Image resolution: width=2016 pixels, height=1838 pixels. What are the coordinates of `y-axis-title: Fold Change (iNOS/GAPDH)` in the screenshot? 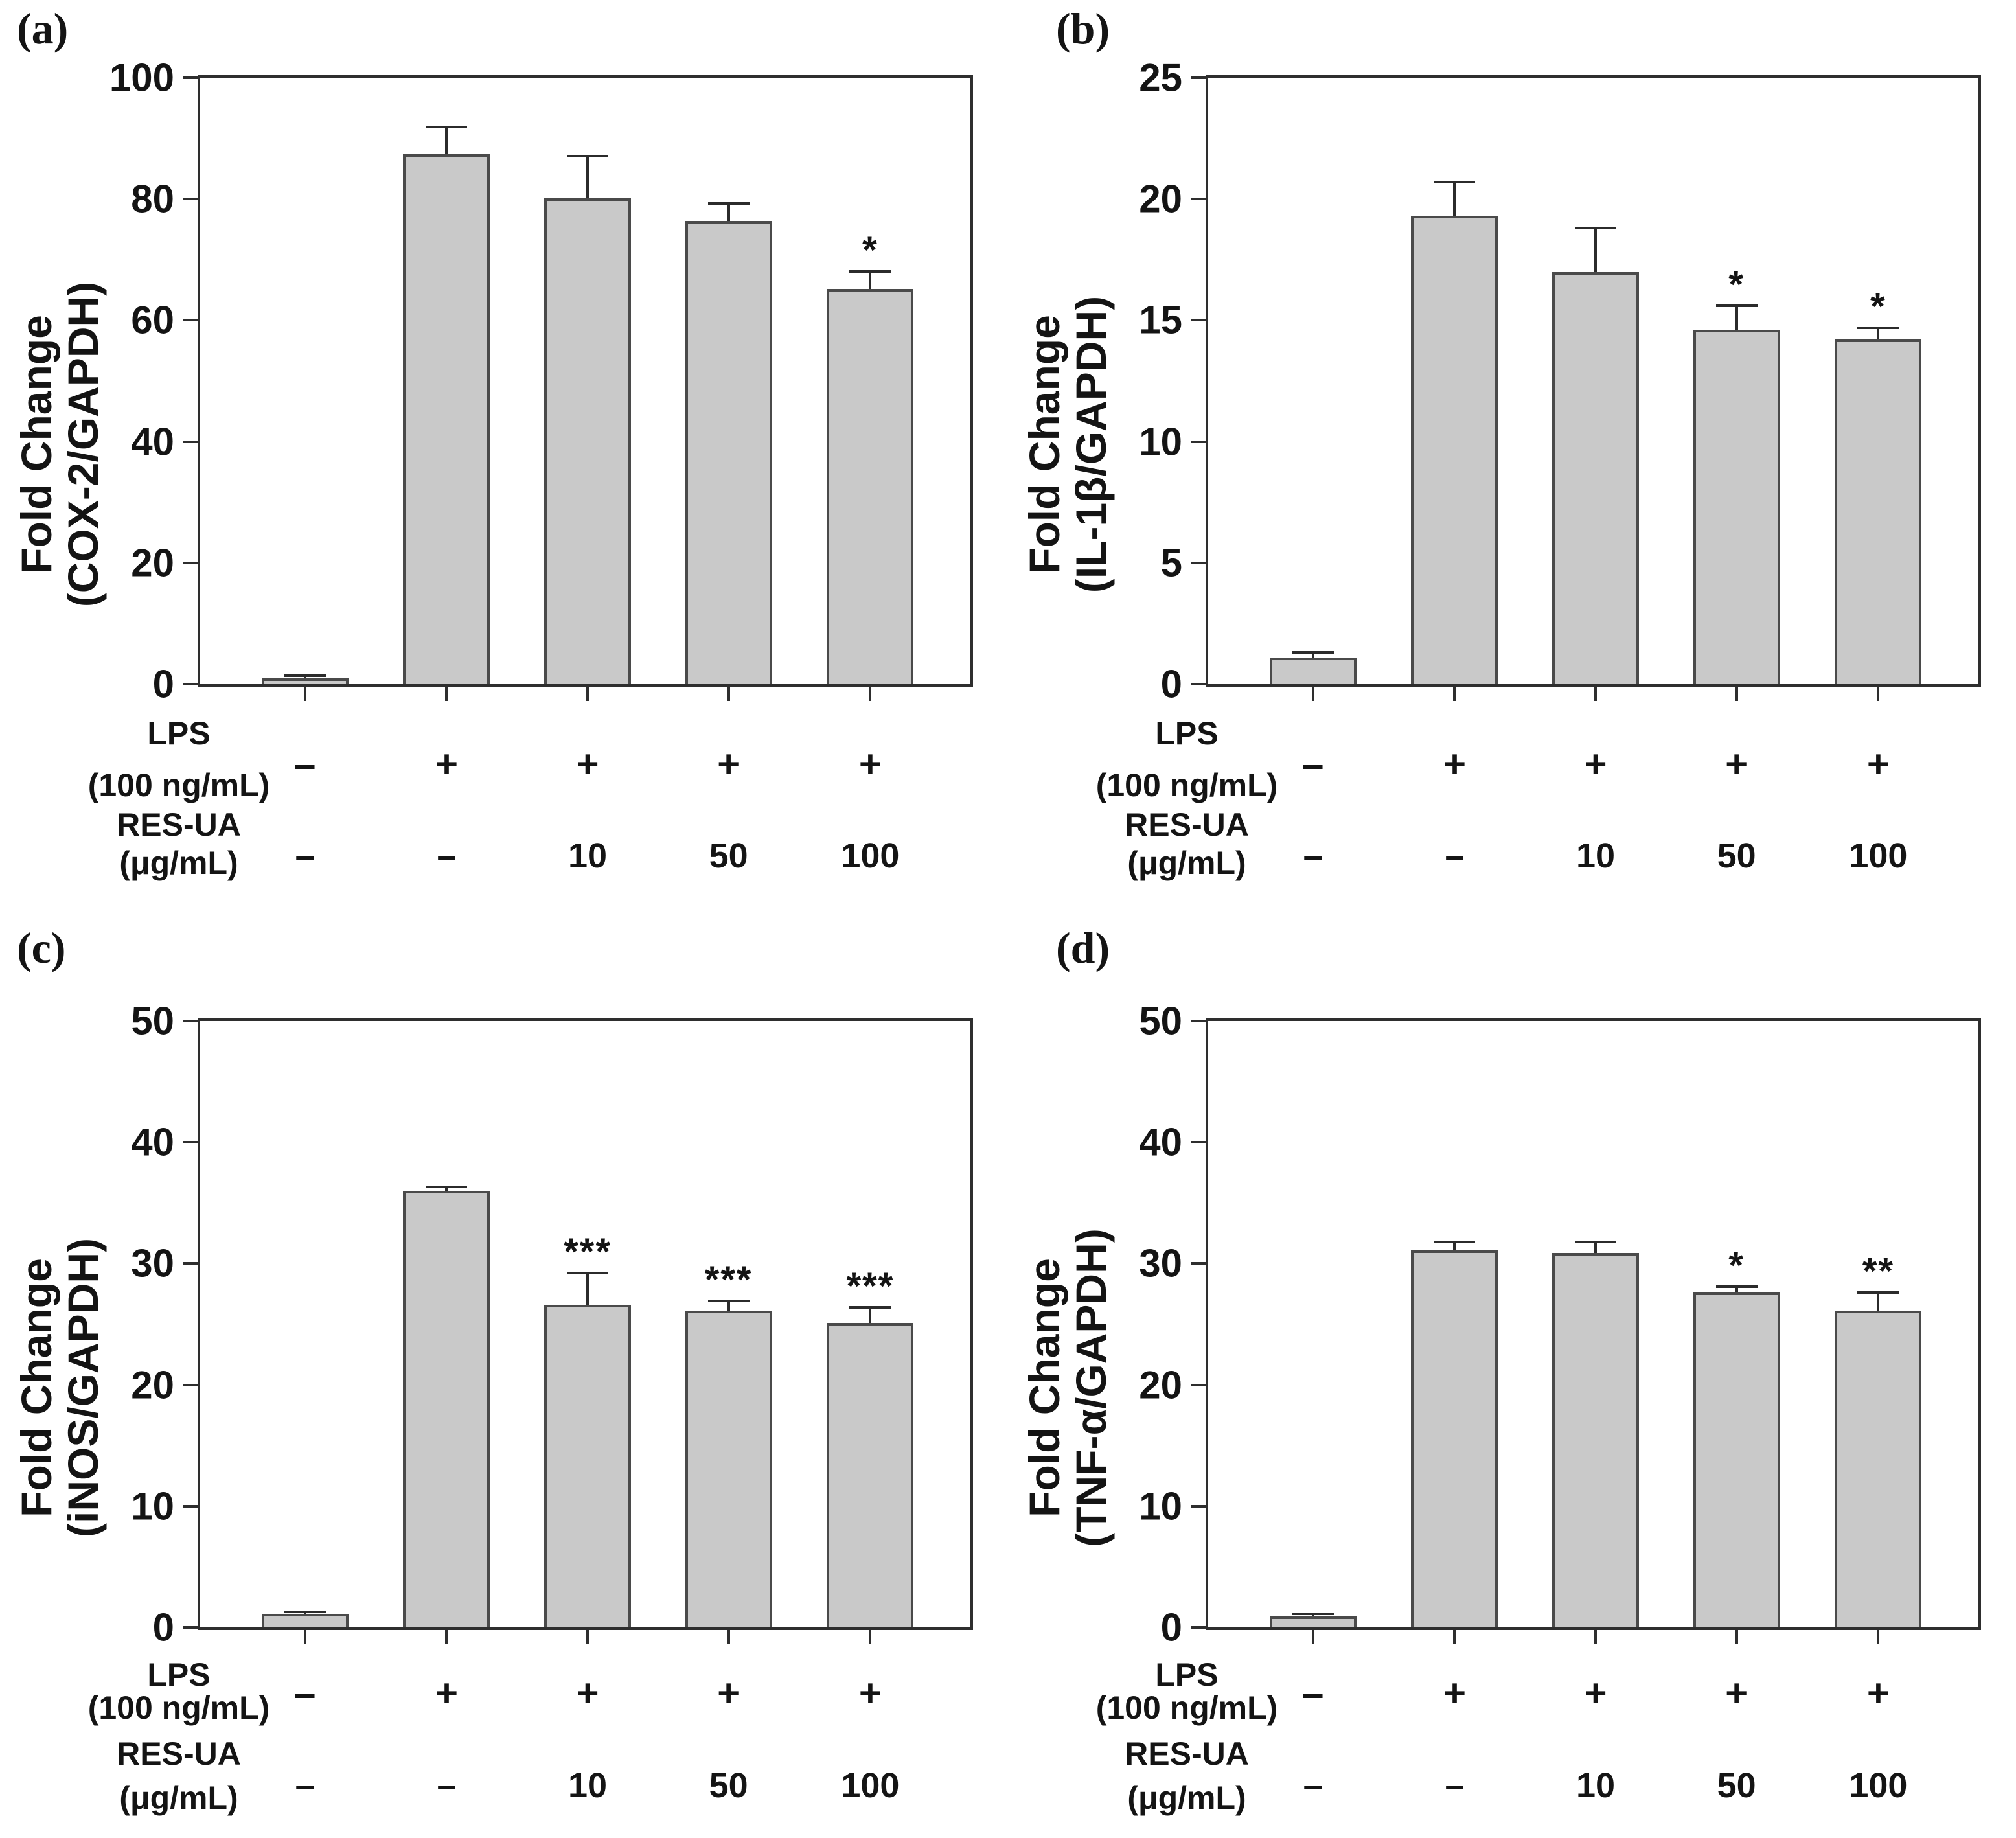 It's located at (59, 1387).